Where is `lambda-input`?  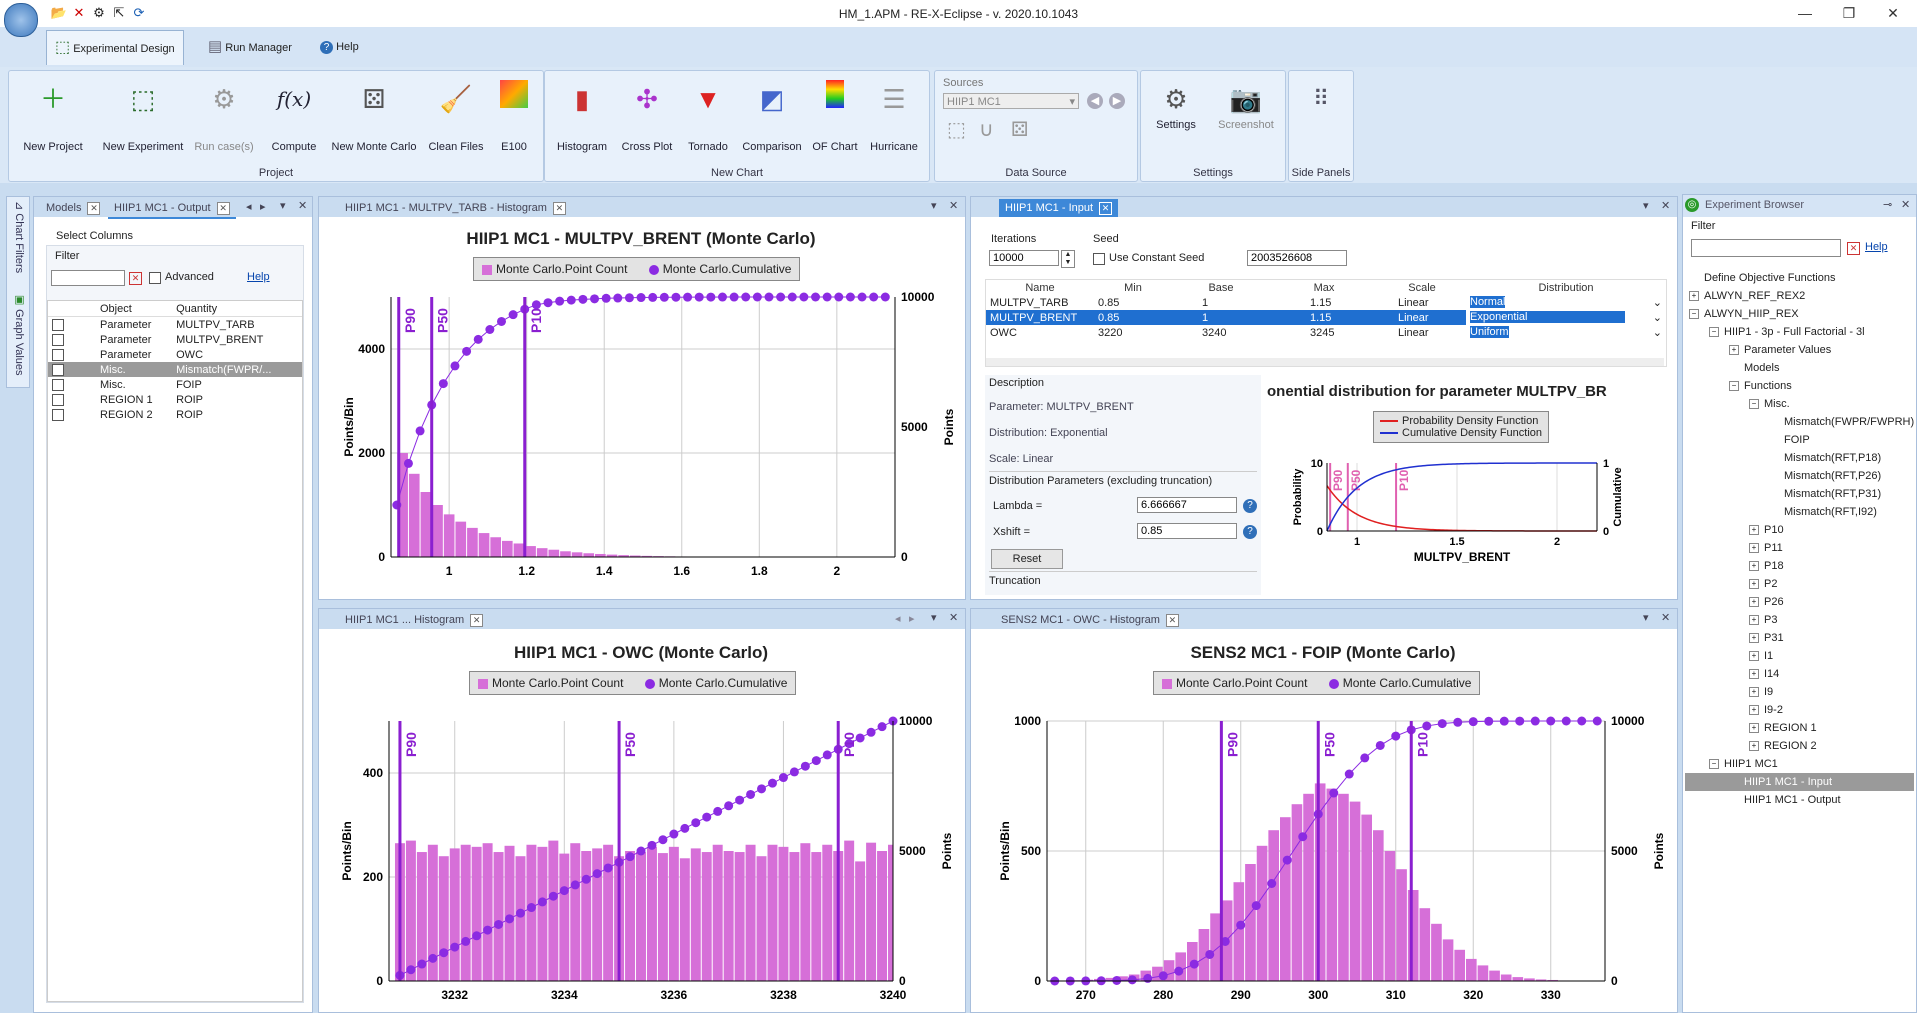
lambda-input is located at coordinates (1187, 505).